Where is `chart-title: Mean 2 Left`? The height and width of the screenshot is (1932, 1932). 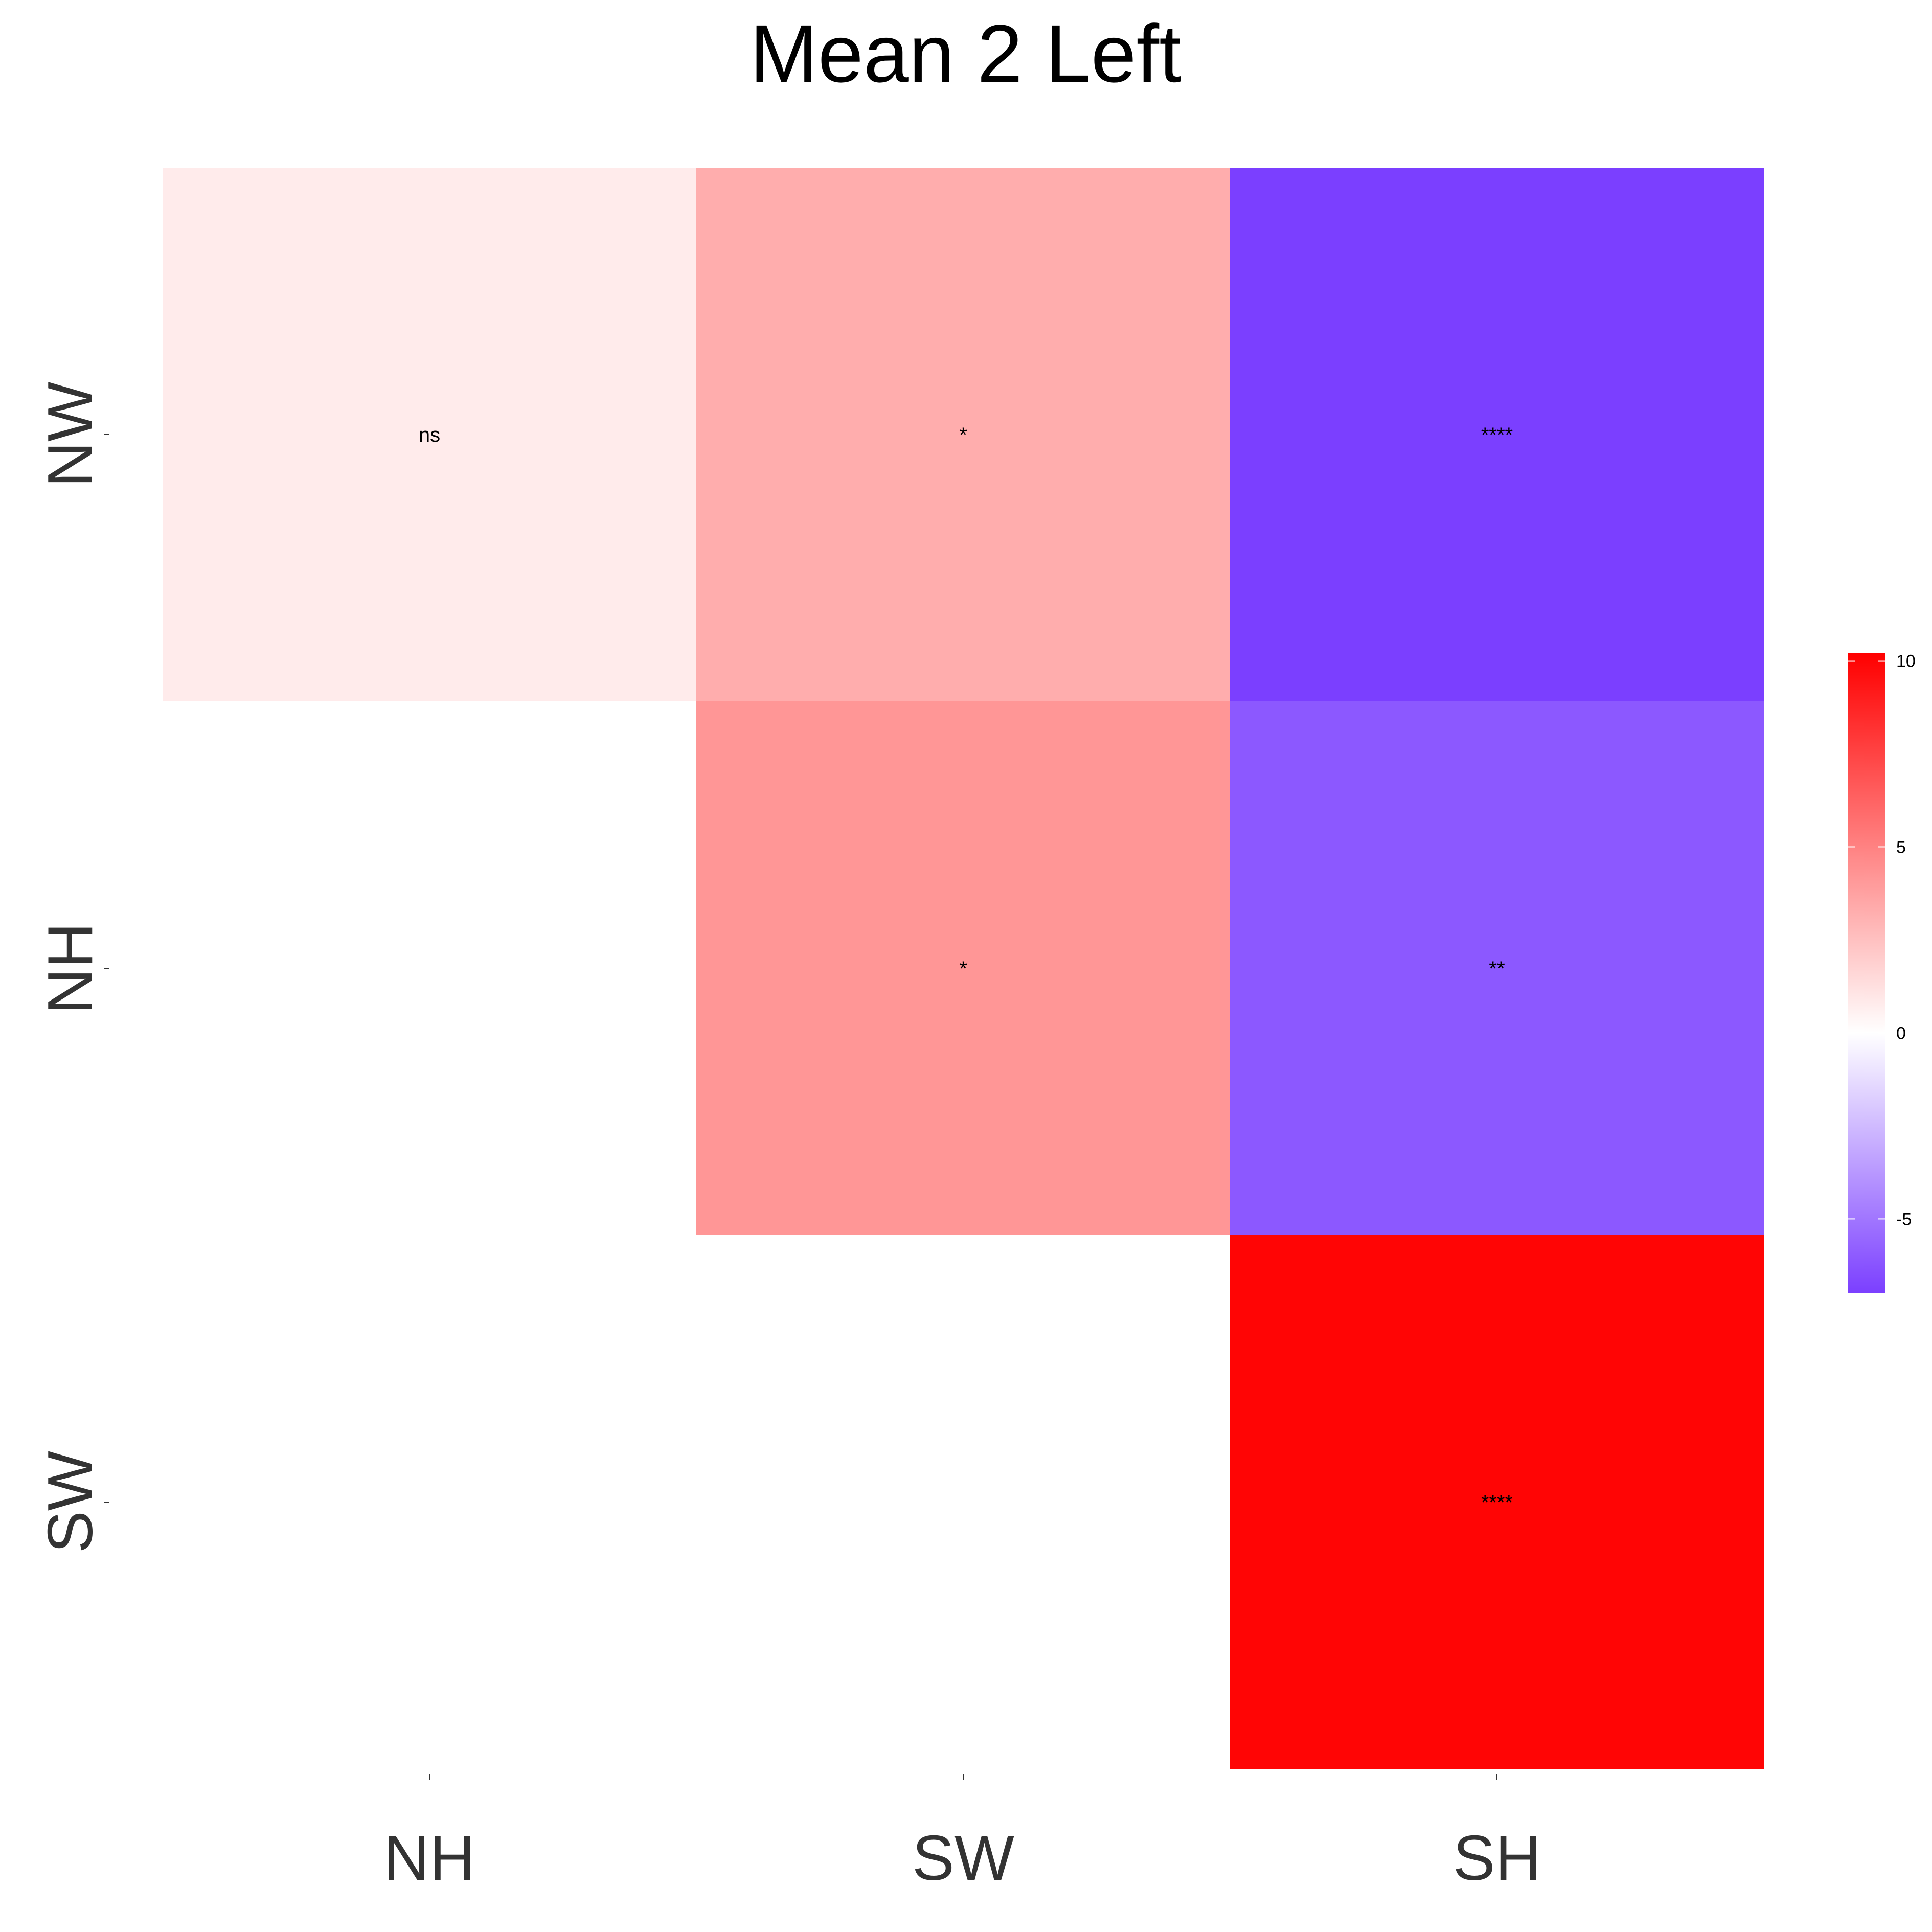
chart-title: Mean 2 Left is located at coordinates (966, 53).